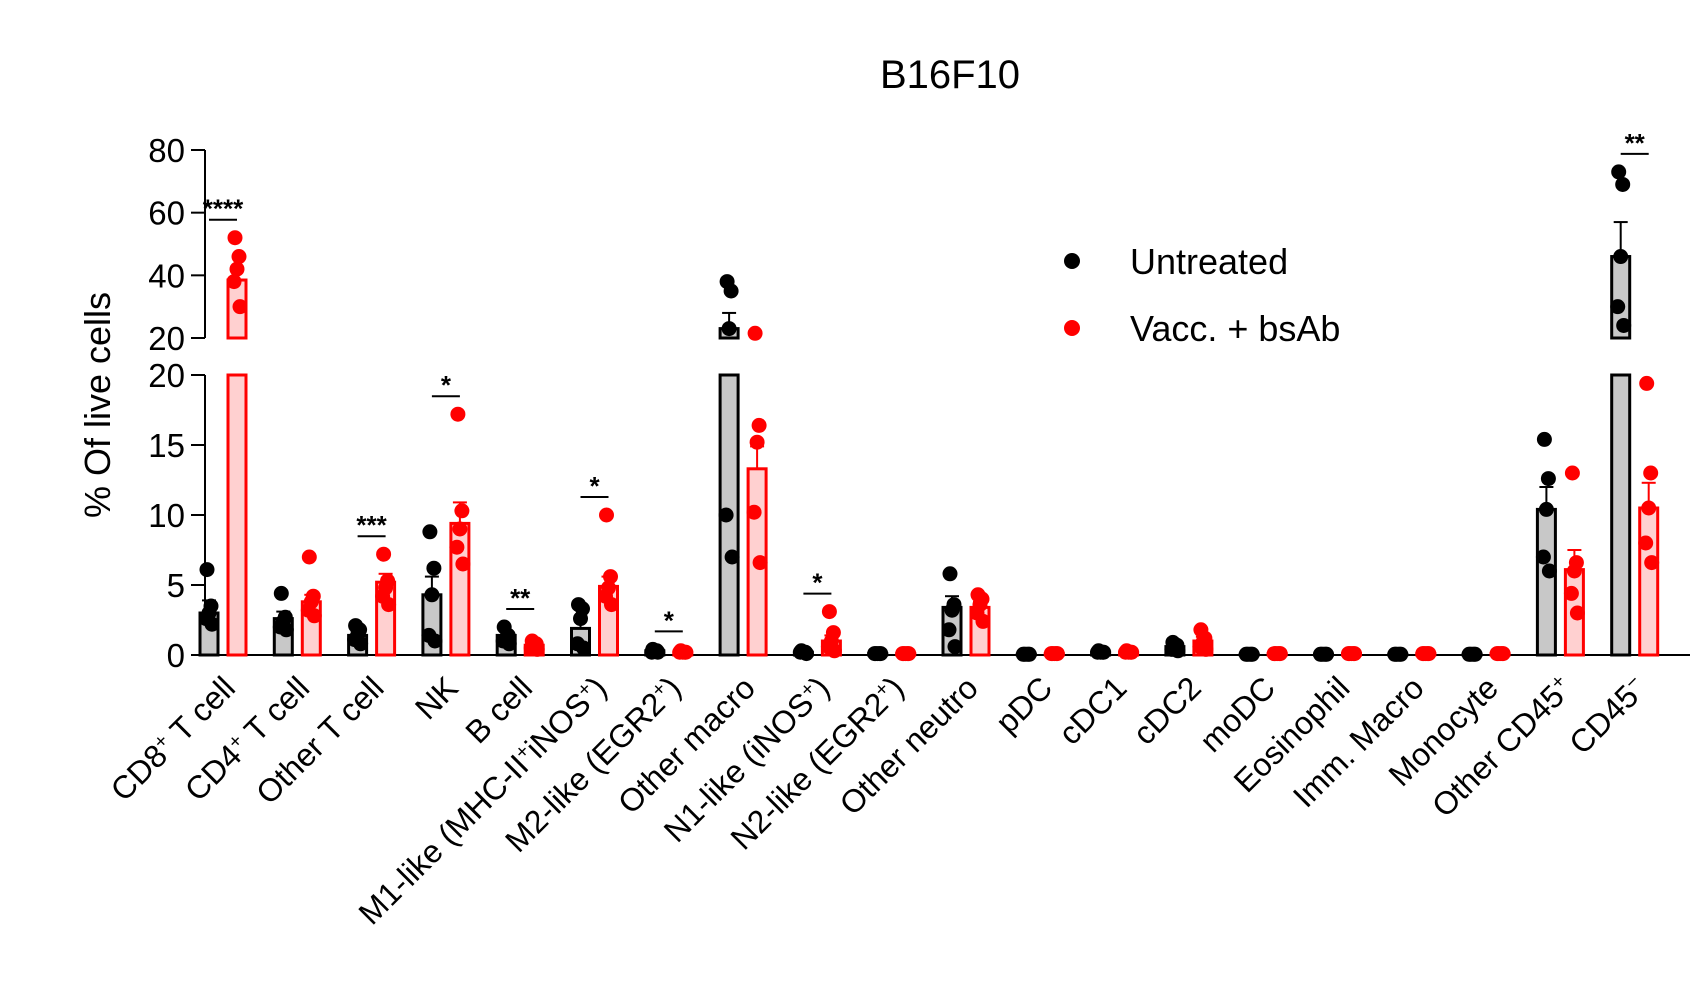  Describe the element at coordinates (1209, 261) in the screenshot. I see `legend-label-untreated: Untreated` at that location.